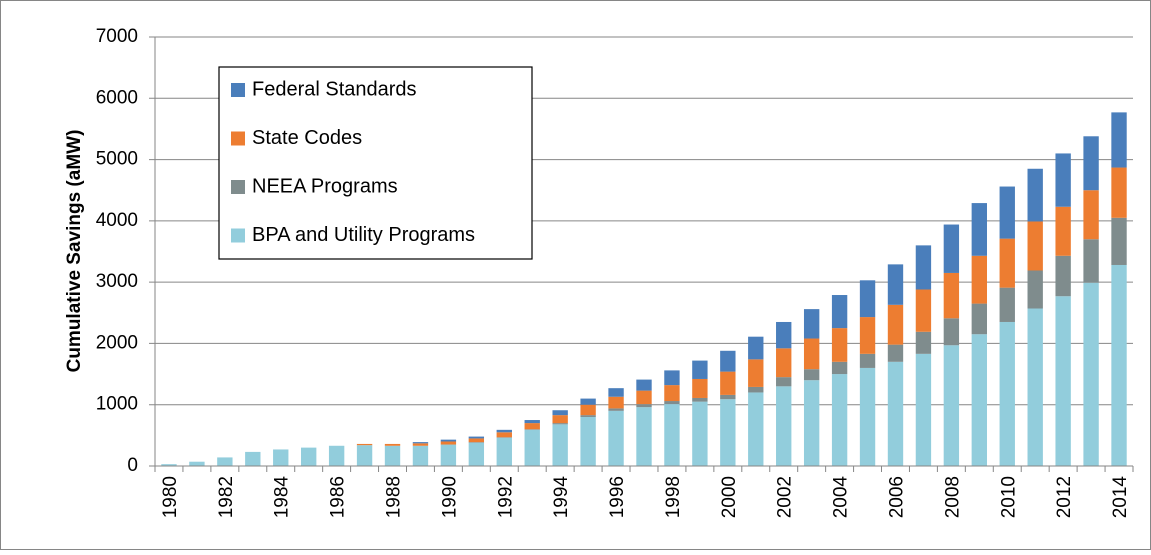 This screenshot has width=1151, height=555. What do you see at coordinates (375, 163) in the screenshot?
I see `legend-box` at bounding box center [375, 163].